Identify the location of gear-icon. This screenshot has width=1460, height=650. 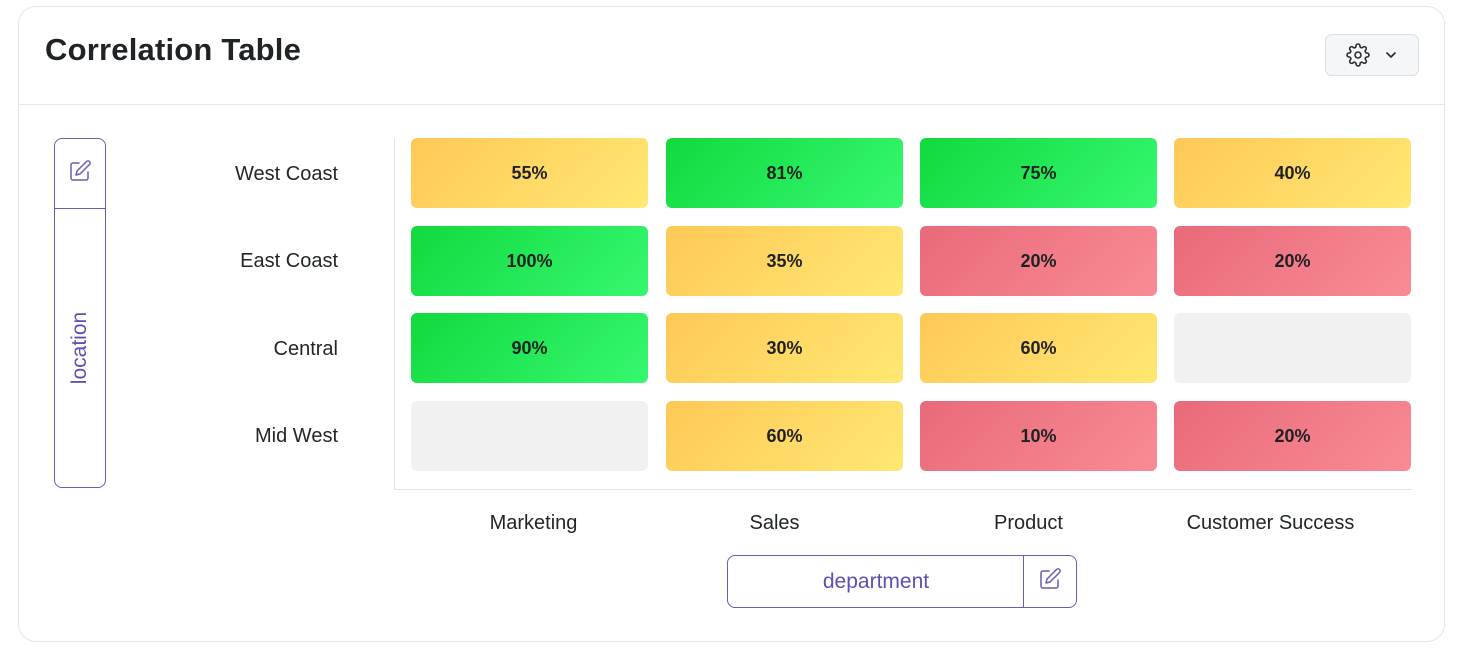
(1358, 55).